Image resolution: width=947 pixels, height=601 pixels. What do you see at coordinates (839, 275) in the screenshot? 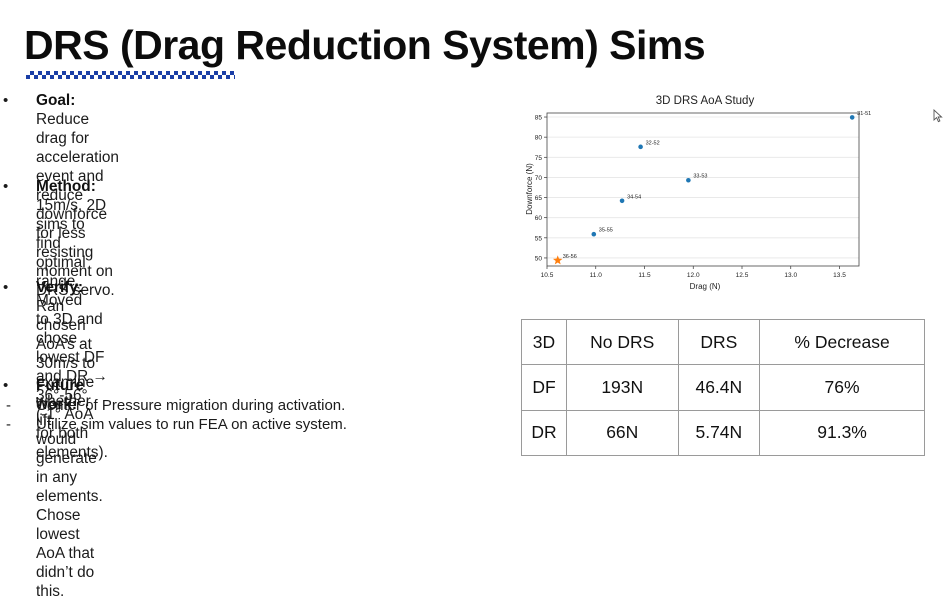
I see `x-tick-label: 13.5` at bounding box center [839, 275].